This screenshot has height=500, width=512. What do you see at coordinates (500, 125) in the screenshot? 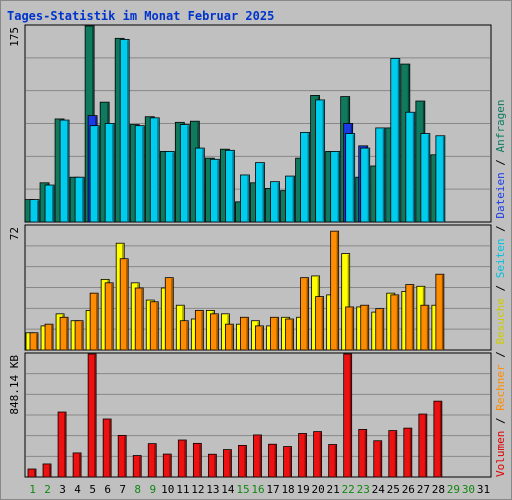
I see `legend-anfragen: Anfragen` at bounding box center [500, 125].